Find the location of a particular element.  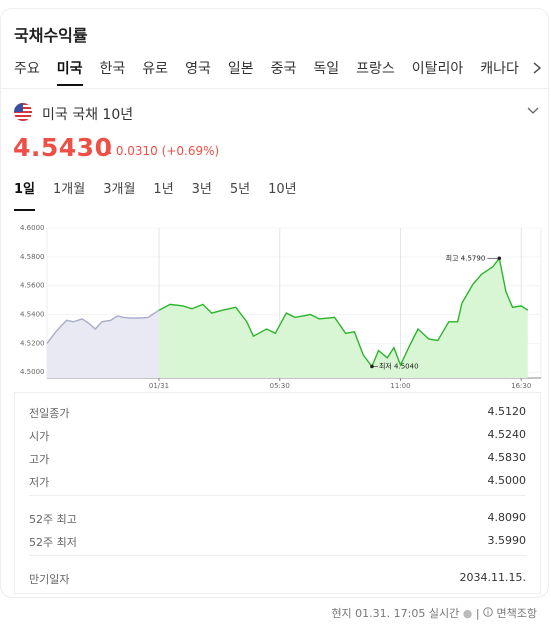

price: 4.5430 is located at coordinates (63, 147).